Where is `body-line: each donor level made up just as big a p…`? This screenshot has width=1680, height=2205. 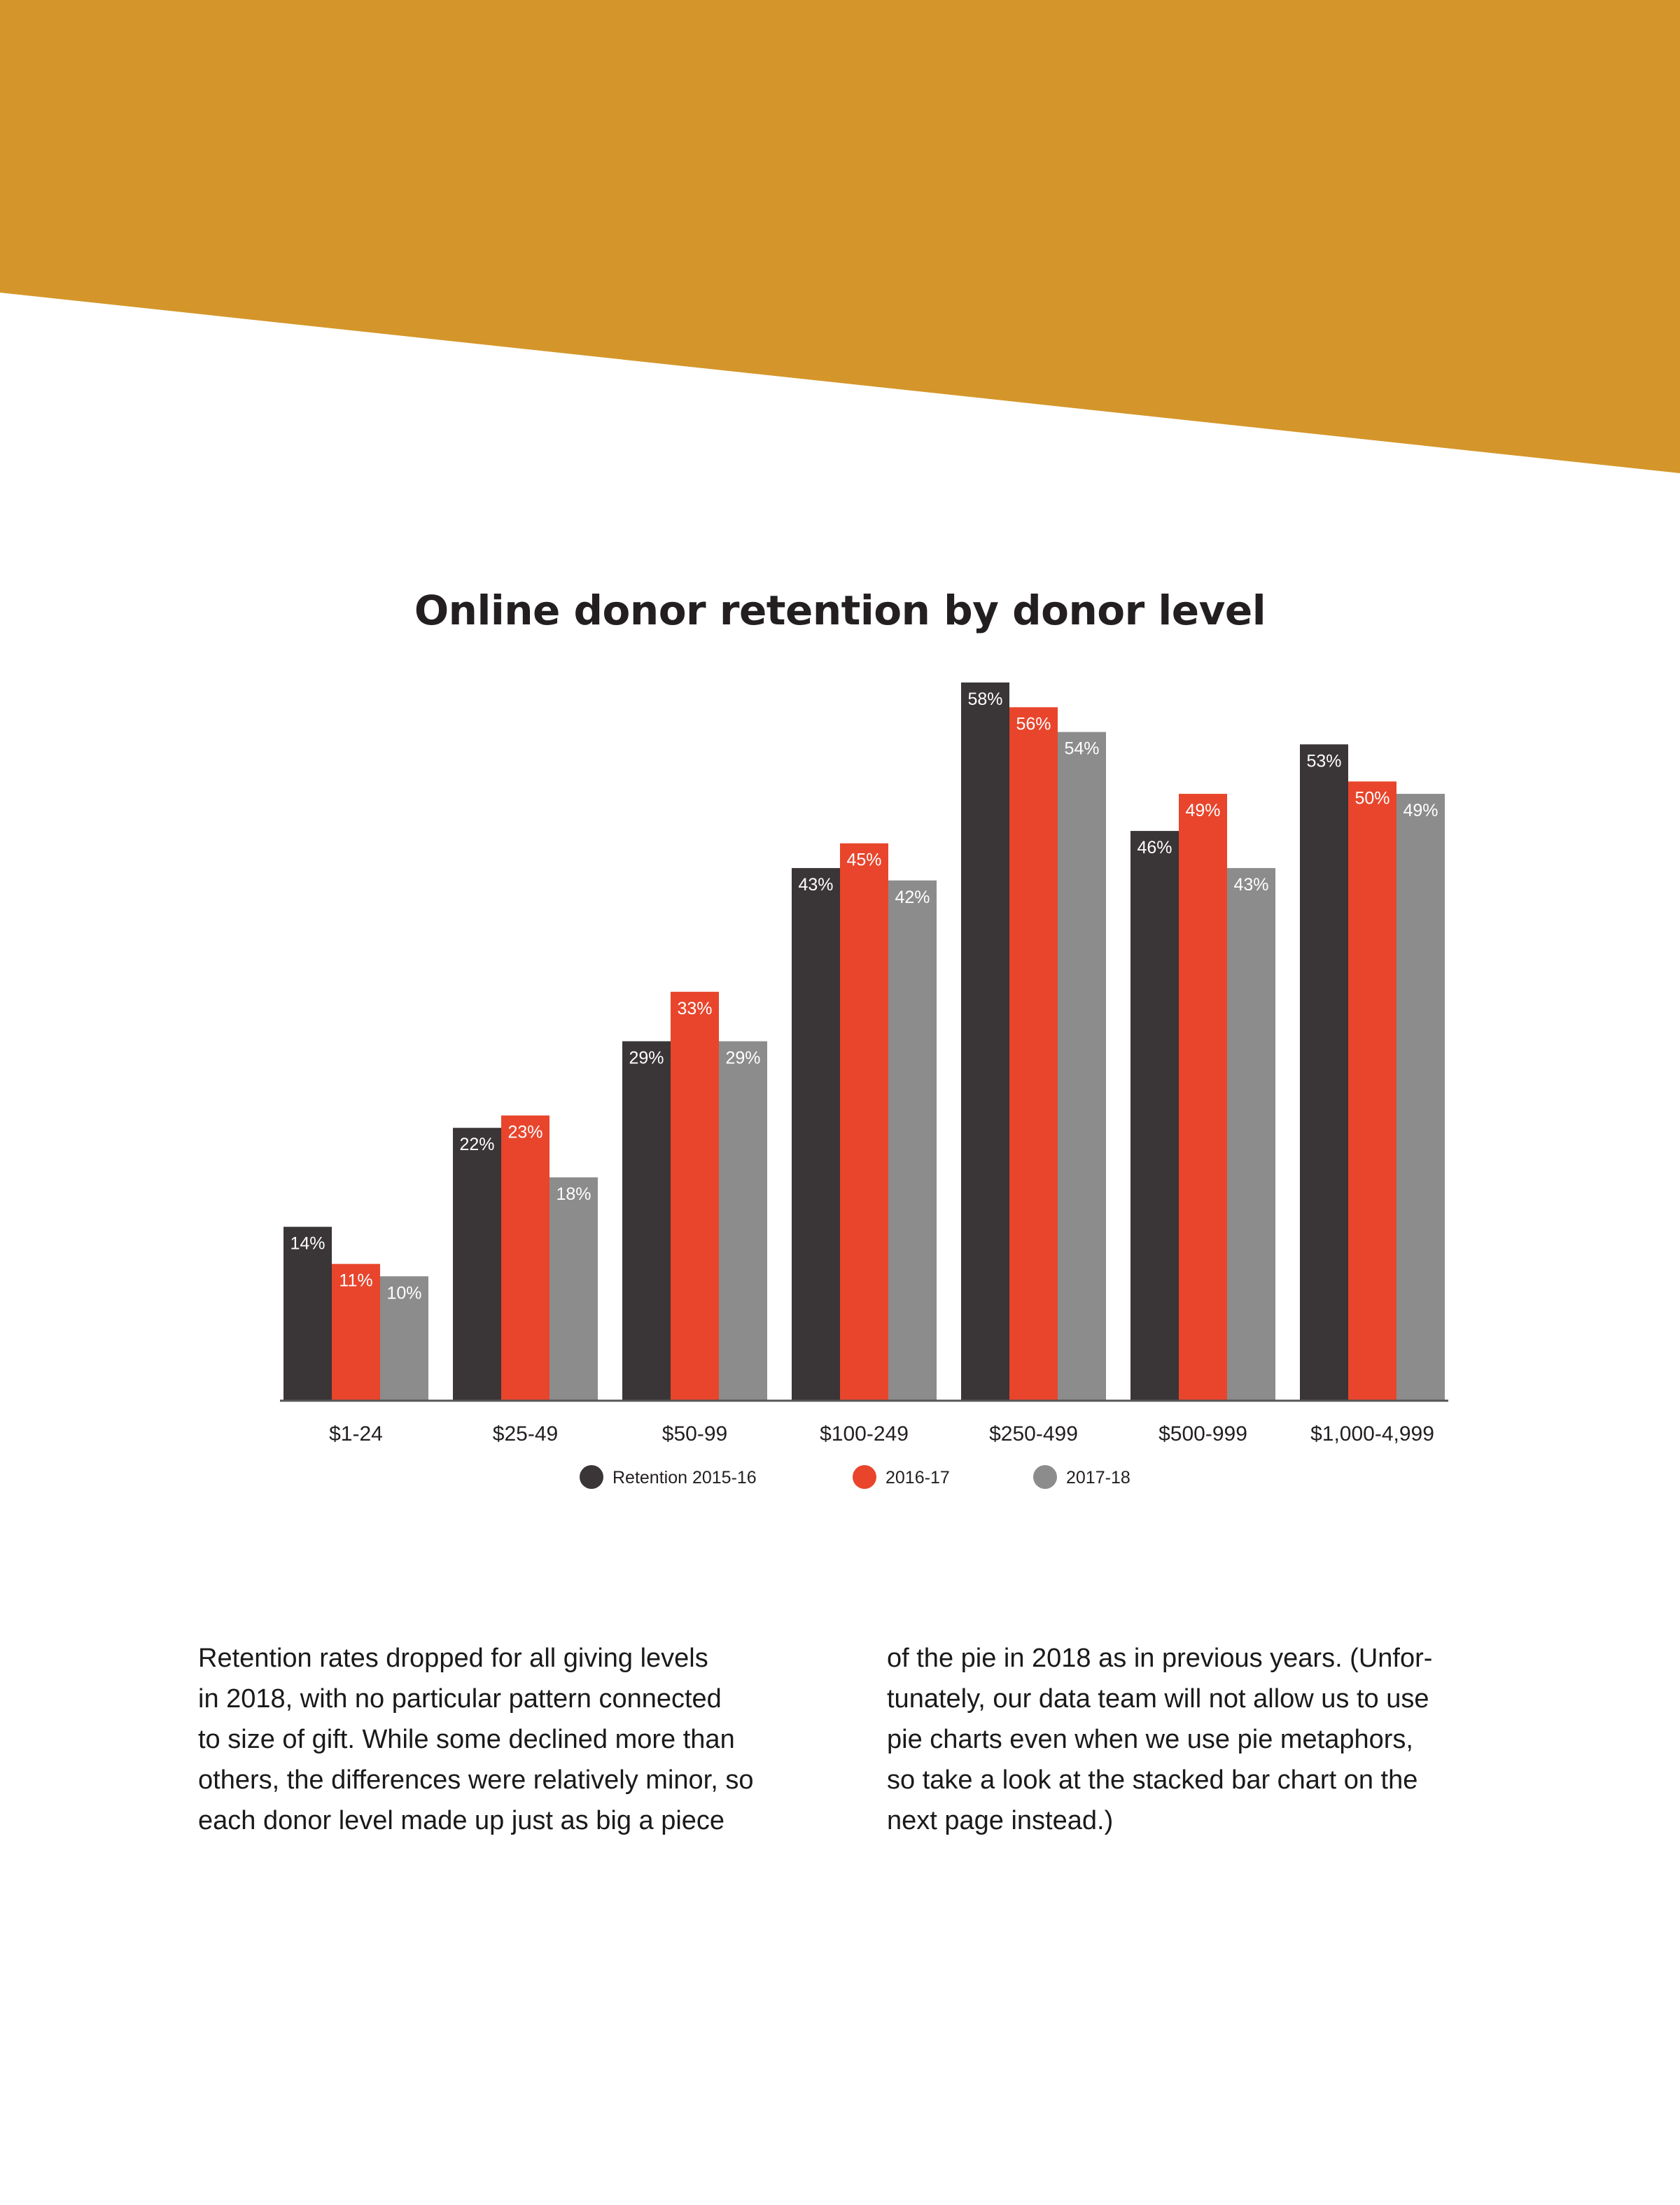 body-line: each donor level made up just as big a p… is located at coordinates (461, 1820).